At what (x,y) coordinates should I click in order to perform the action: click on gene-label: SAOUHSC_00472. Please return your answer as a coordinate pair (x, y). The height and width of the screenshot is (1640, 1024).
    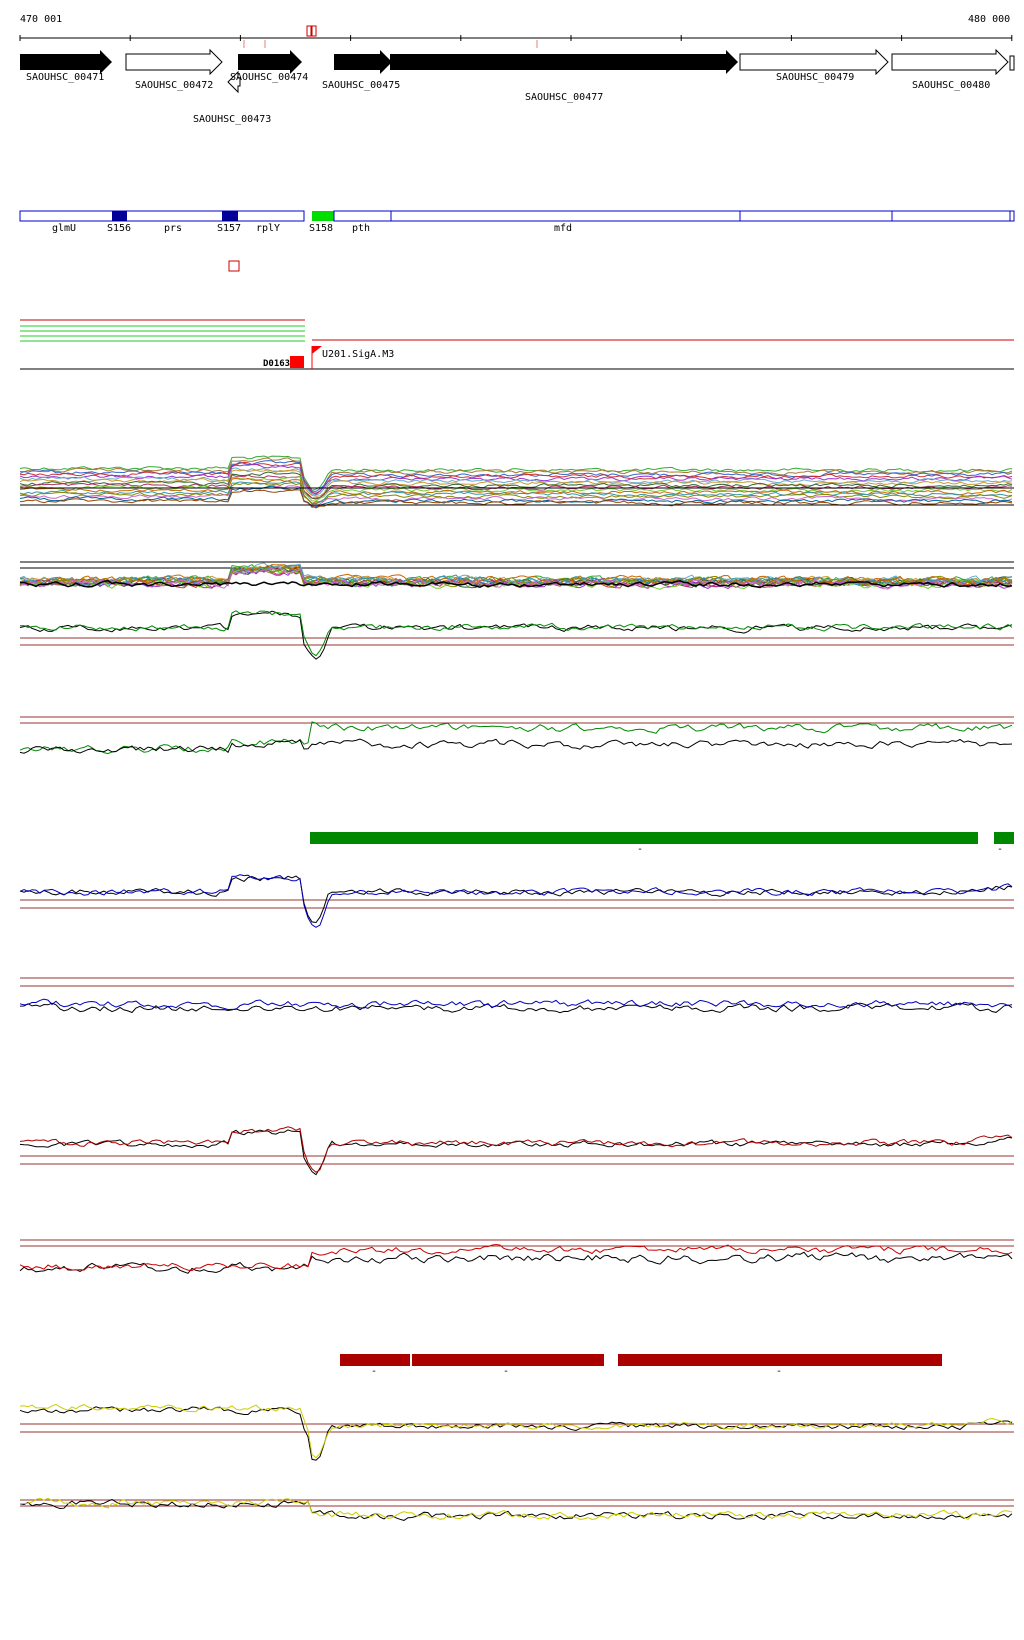
    Looking at the image, I should click on (174, 85).